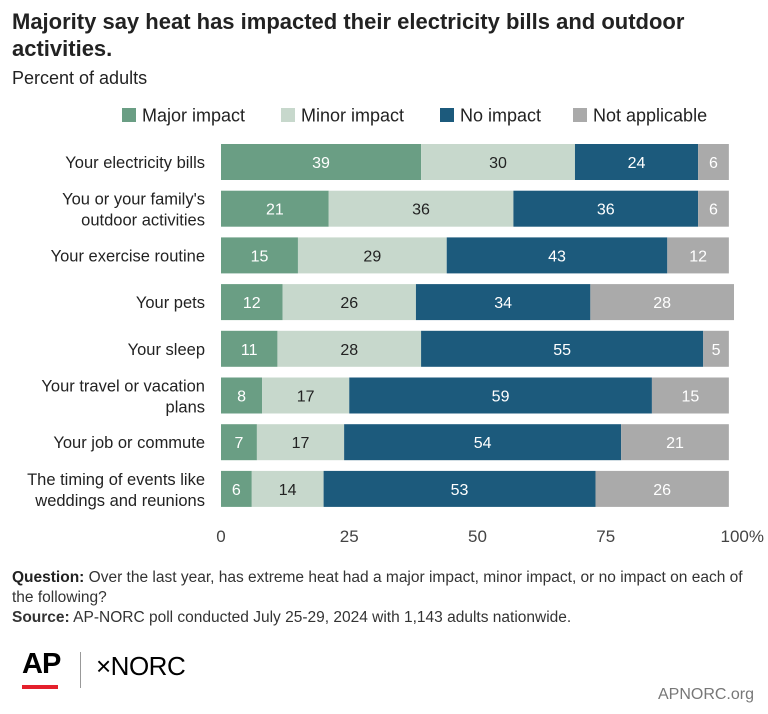  Describe the element at coordinates (650, 116) in the screenshot. I see `legend-label-3: Not applicable` at that location.